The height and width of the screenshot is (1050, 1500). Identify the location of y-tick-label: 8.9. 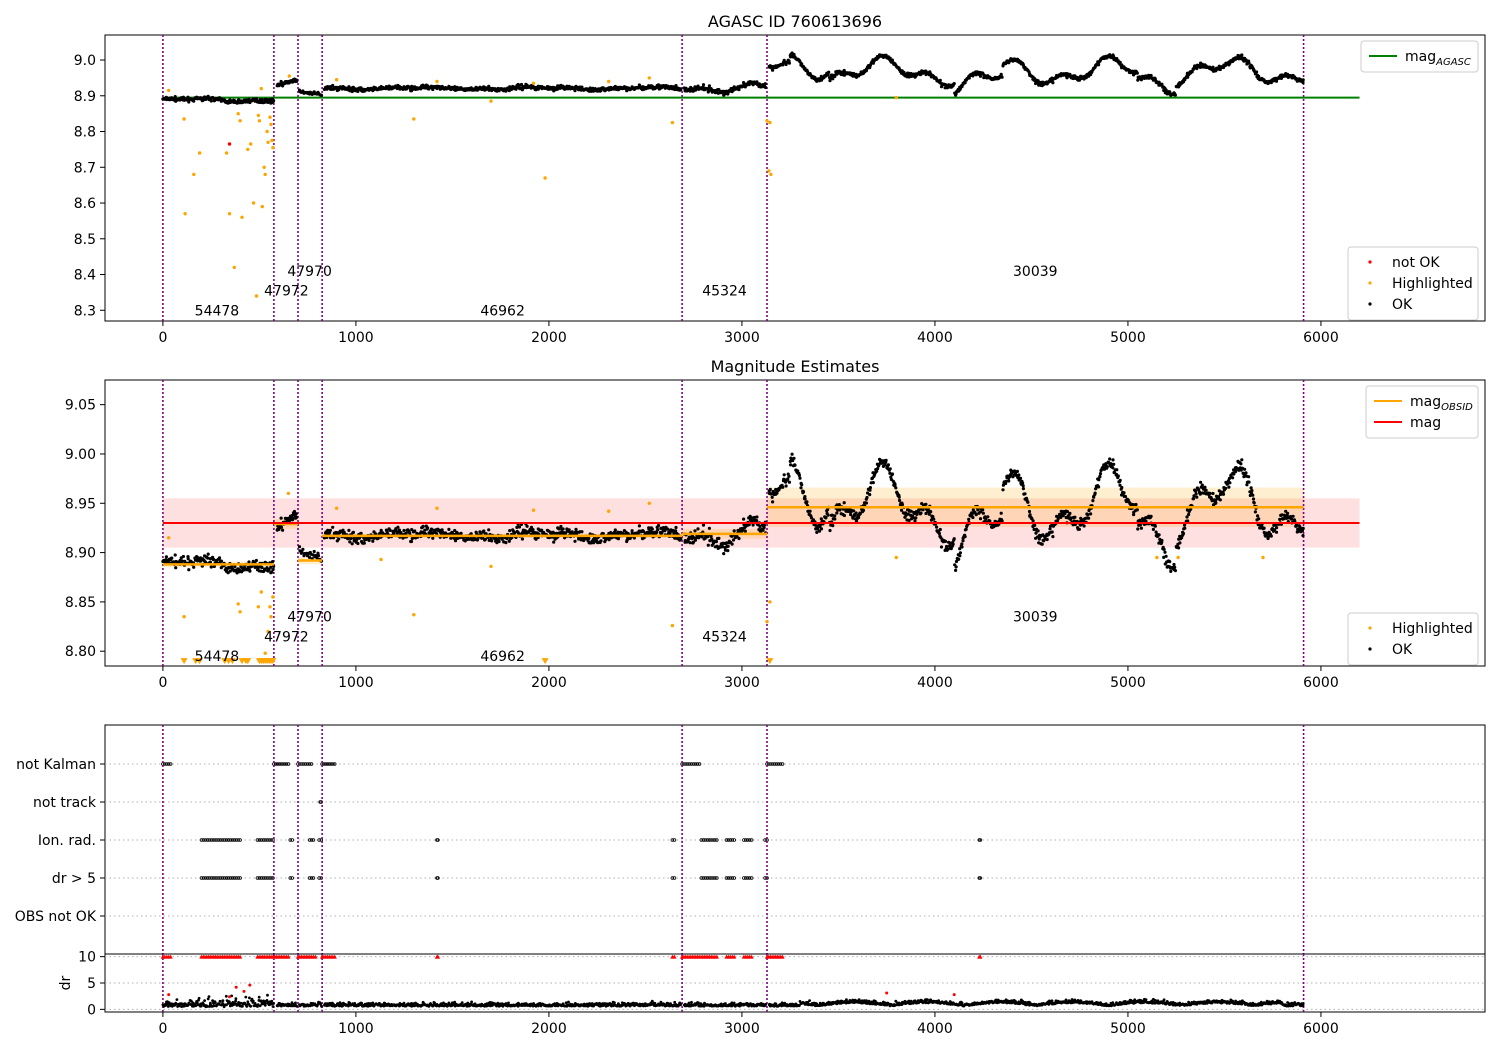
(85, 97).